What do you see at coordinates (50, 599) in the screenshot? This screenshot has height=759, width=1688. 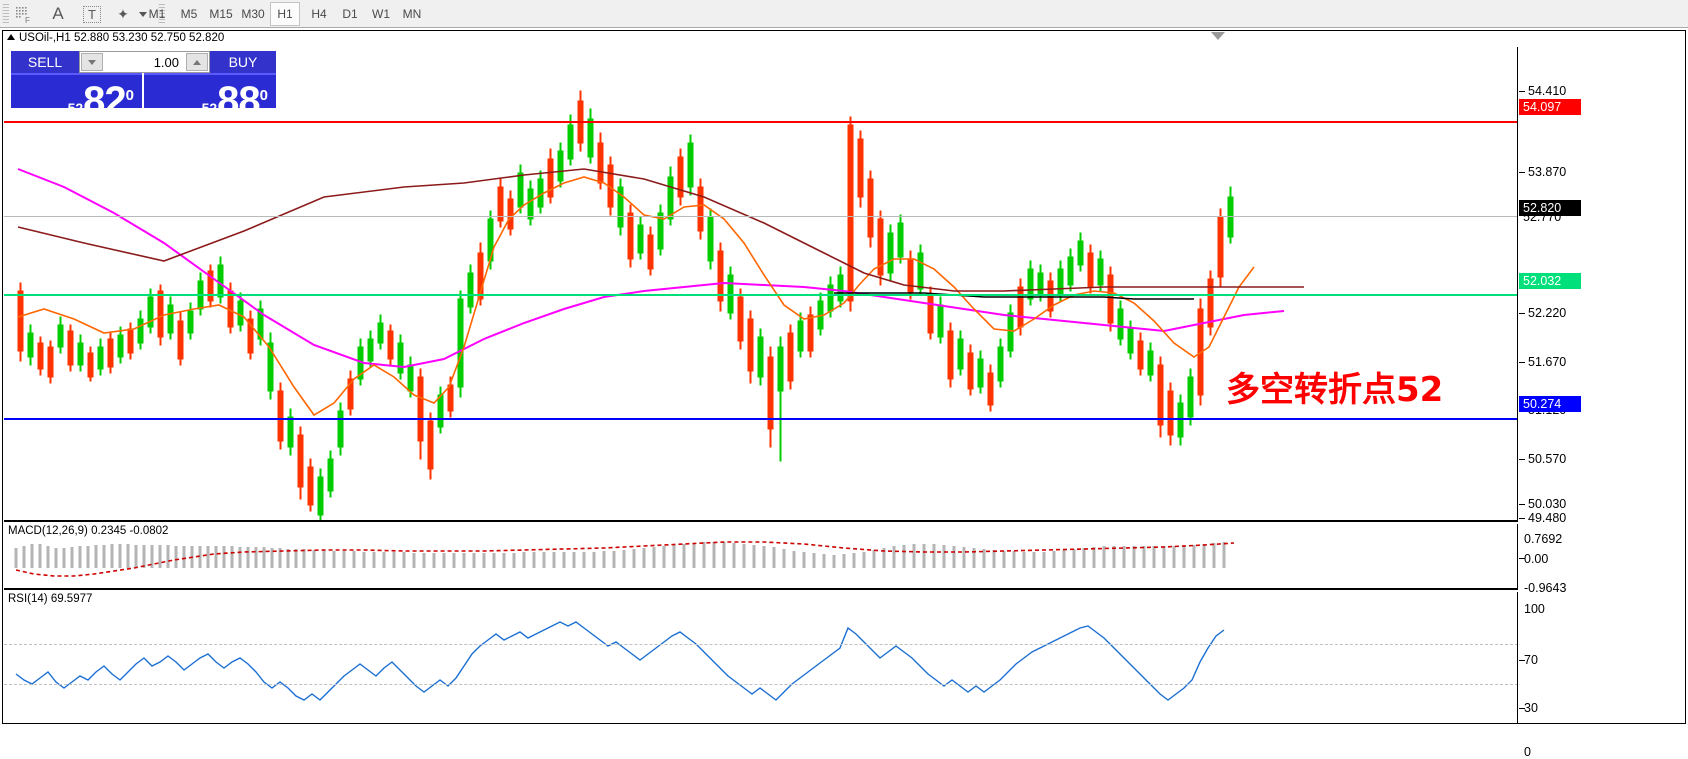 I see `rsi-label: RSI(14) 69.5977` at bounding box center [50, 599].